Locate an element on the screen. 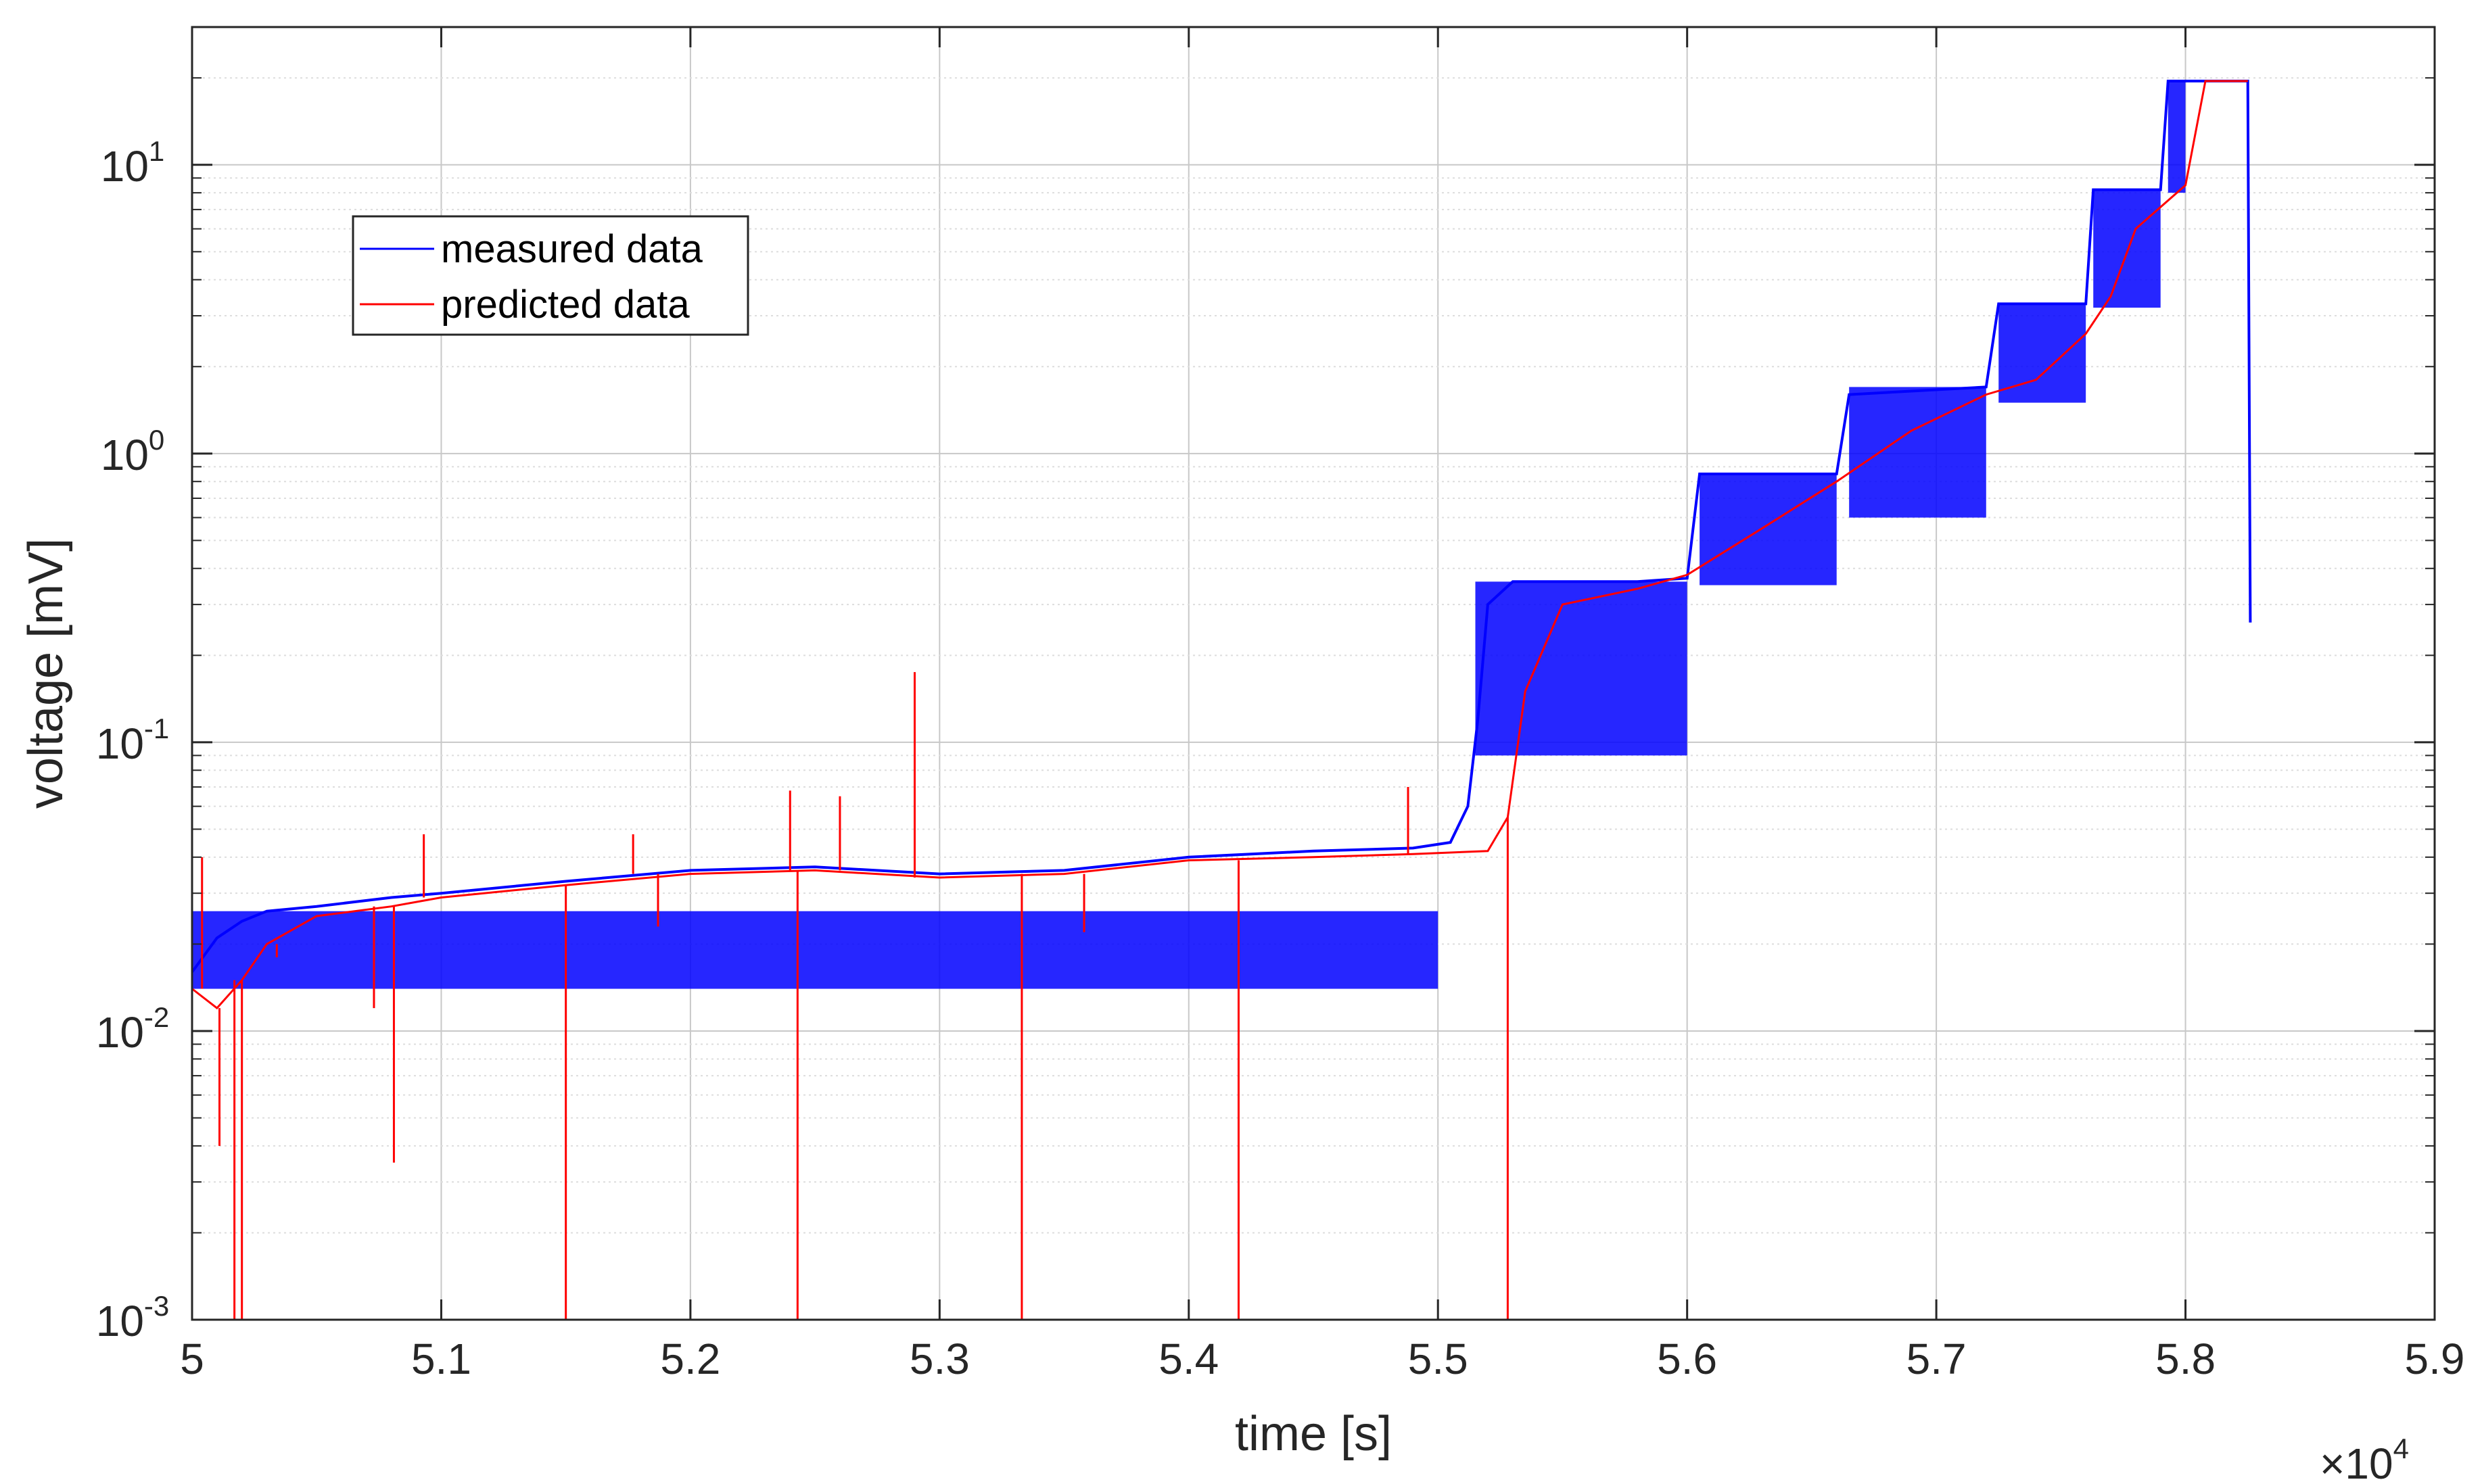 Image resolution: width=2482 pixels, height=1484 pixels. x-tick-label: 5.9 is located at coordinates (2435, 1359).